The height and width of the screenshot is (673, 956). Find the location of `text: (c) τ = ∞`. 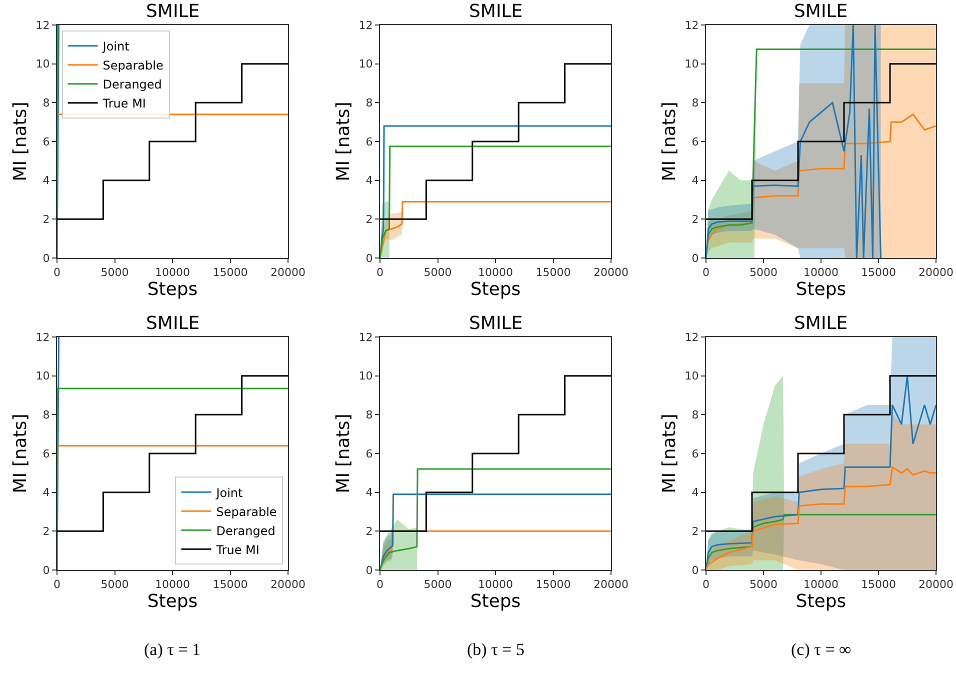

text: (c) τ = ∞ is located at coordinates (821, 649).